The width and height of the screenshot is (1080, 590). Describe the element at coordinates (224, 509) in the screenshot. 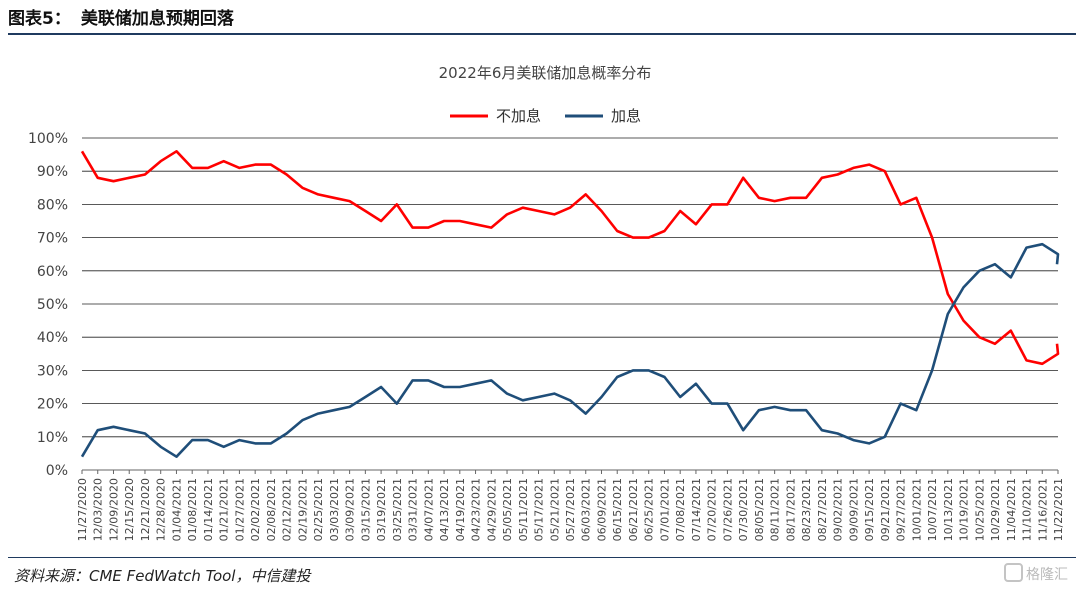

I see `x-tick-label: 01/21/2021` at that location.